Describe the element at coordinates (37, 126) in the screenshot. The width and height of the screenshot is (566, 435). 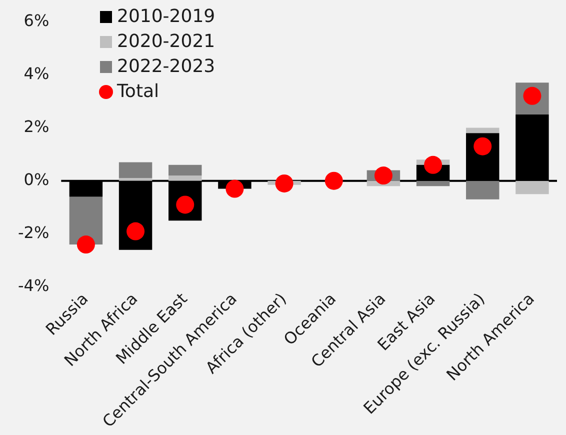
I see `y-tick-label: 2%` at that location.